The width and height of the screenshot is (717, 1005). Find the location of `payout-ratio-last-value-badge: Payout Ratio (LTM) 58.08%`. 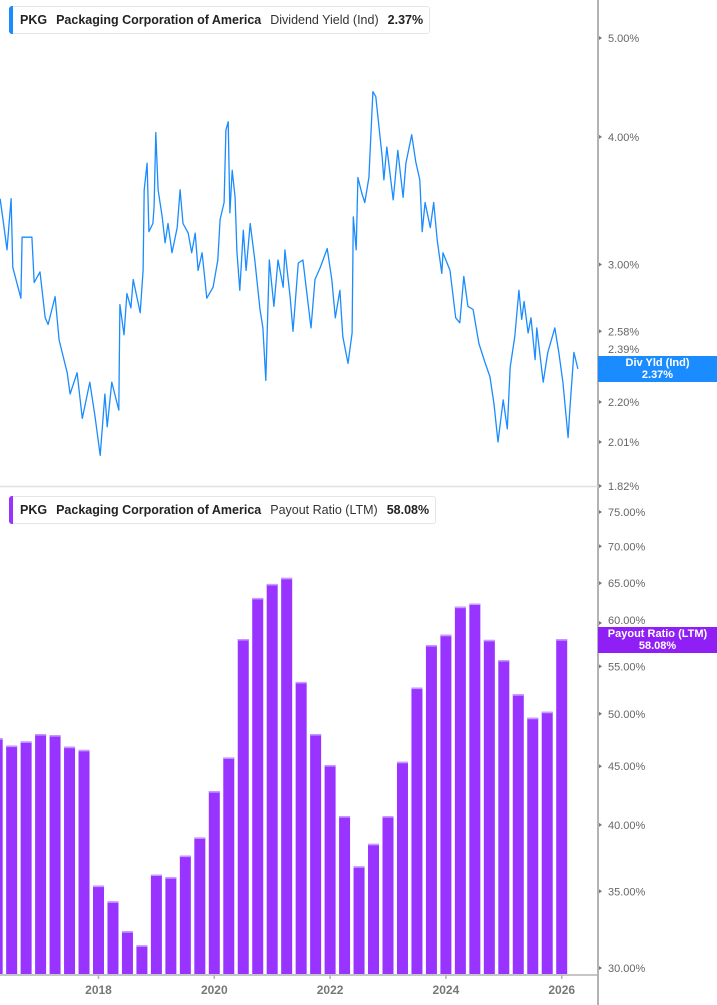

payout-ratio-last-value-badge: Payout Ratio (LTM) 58.08% is located at coordinates (657, 640).